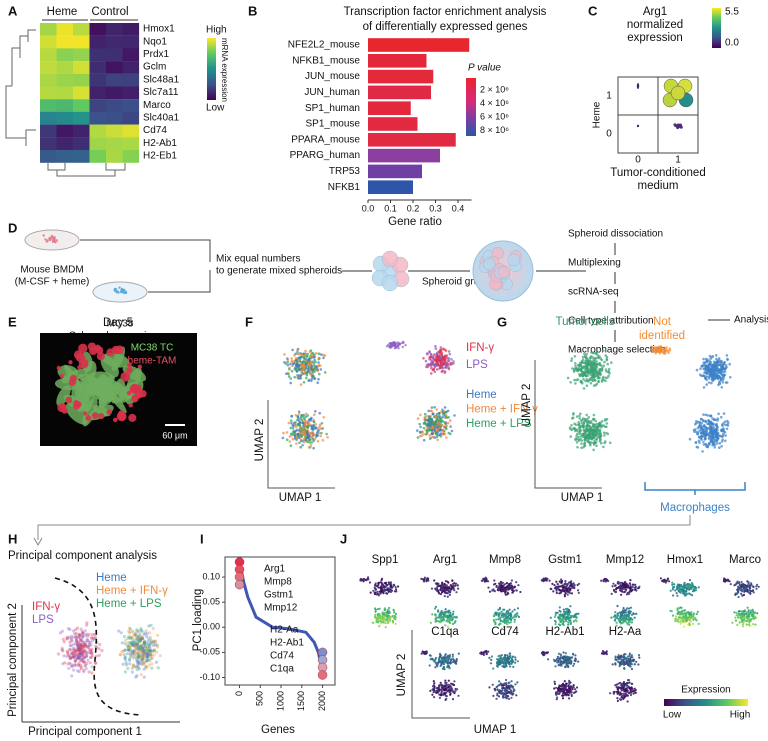 Image resolution: width=768 pixels, height=741 pixels. What do you see at coordinates (159, 29) in the screenshot?
I see `gene-label: Hmox1` at bounding box center [159, 29].